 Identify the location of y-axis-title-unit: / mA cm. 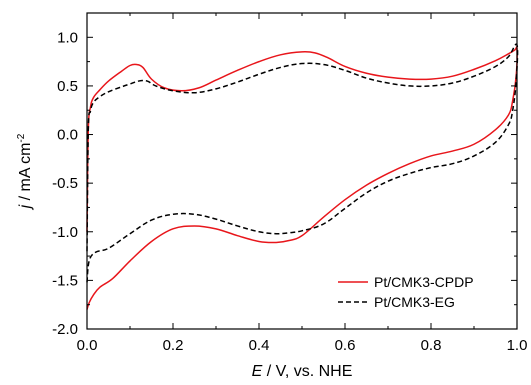
(25, 174).